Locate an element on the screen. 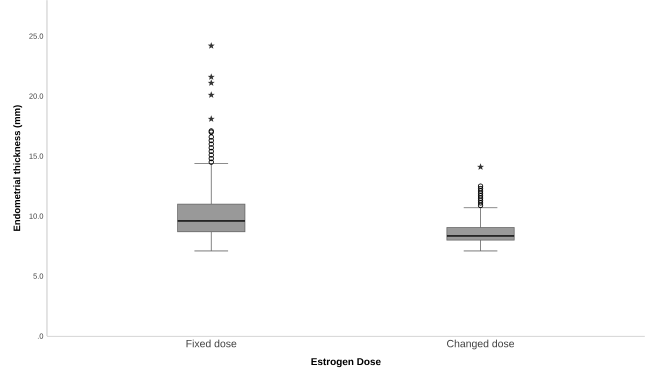 The image size is (645, 384). y-axis-title: Endometrial thickness (mm) is located at coordinates (17, 168).